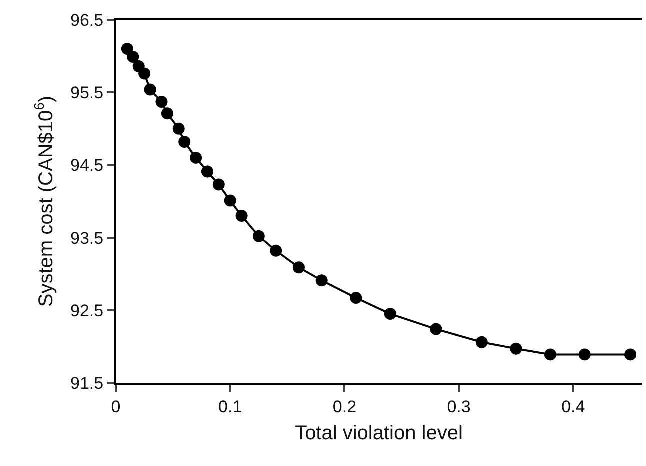 The height and width of the screenshot is (466, 646). What do you see at coordinates (116, 406) in the screenshot?
I see `x-tick-label: 0` at bounding box center [116, 406].